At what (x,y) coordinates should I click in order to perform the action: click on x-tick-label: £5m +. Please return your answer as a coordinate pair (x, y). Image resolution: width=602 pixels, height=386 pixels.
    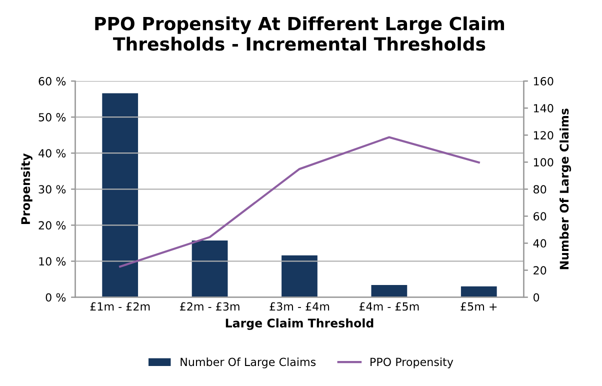
    Looking at the image, I should click on (478, 306).